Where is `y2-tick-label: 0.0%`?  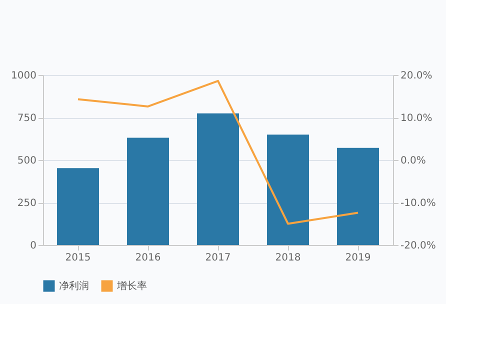
y2-tick-label: 0.0% is located at coordinates (413, 161).